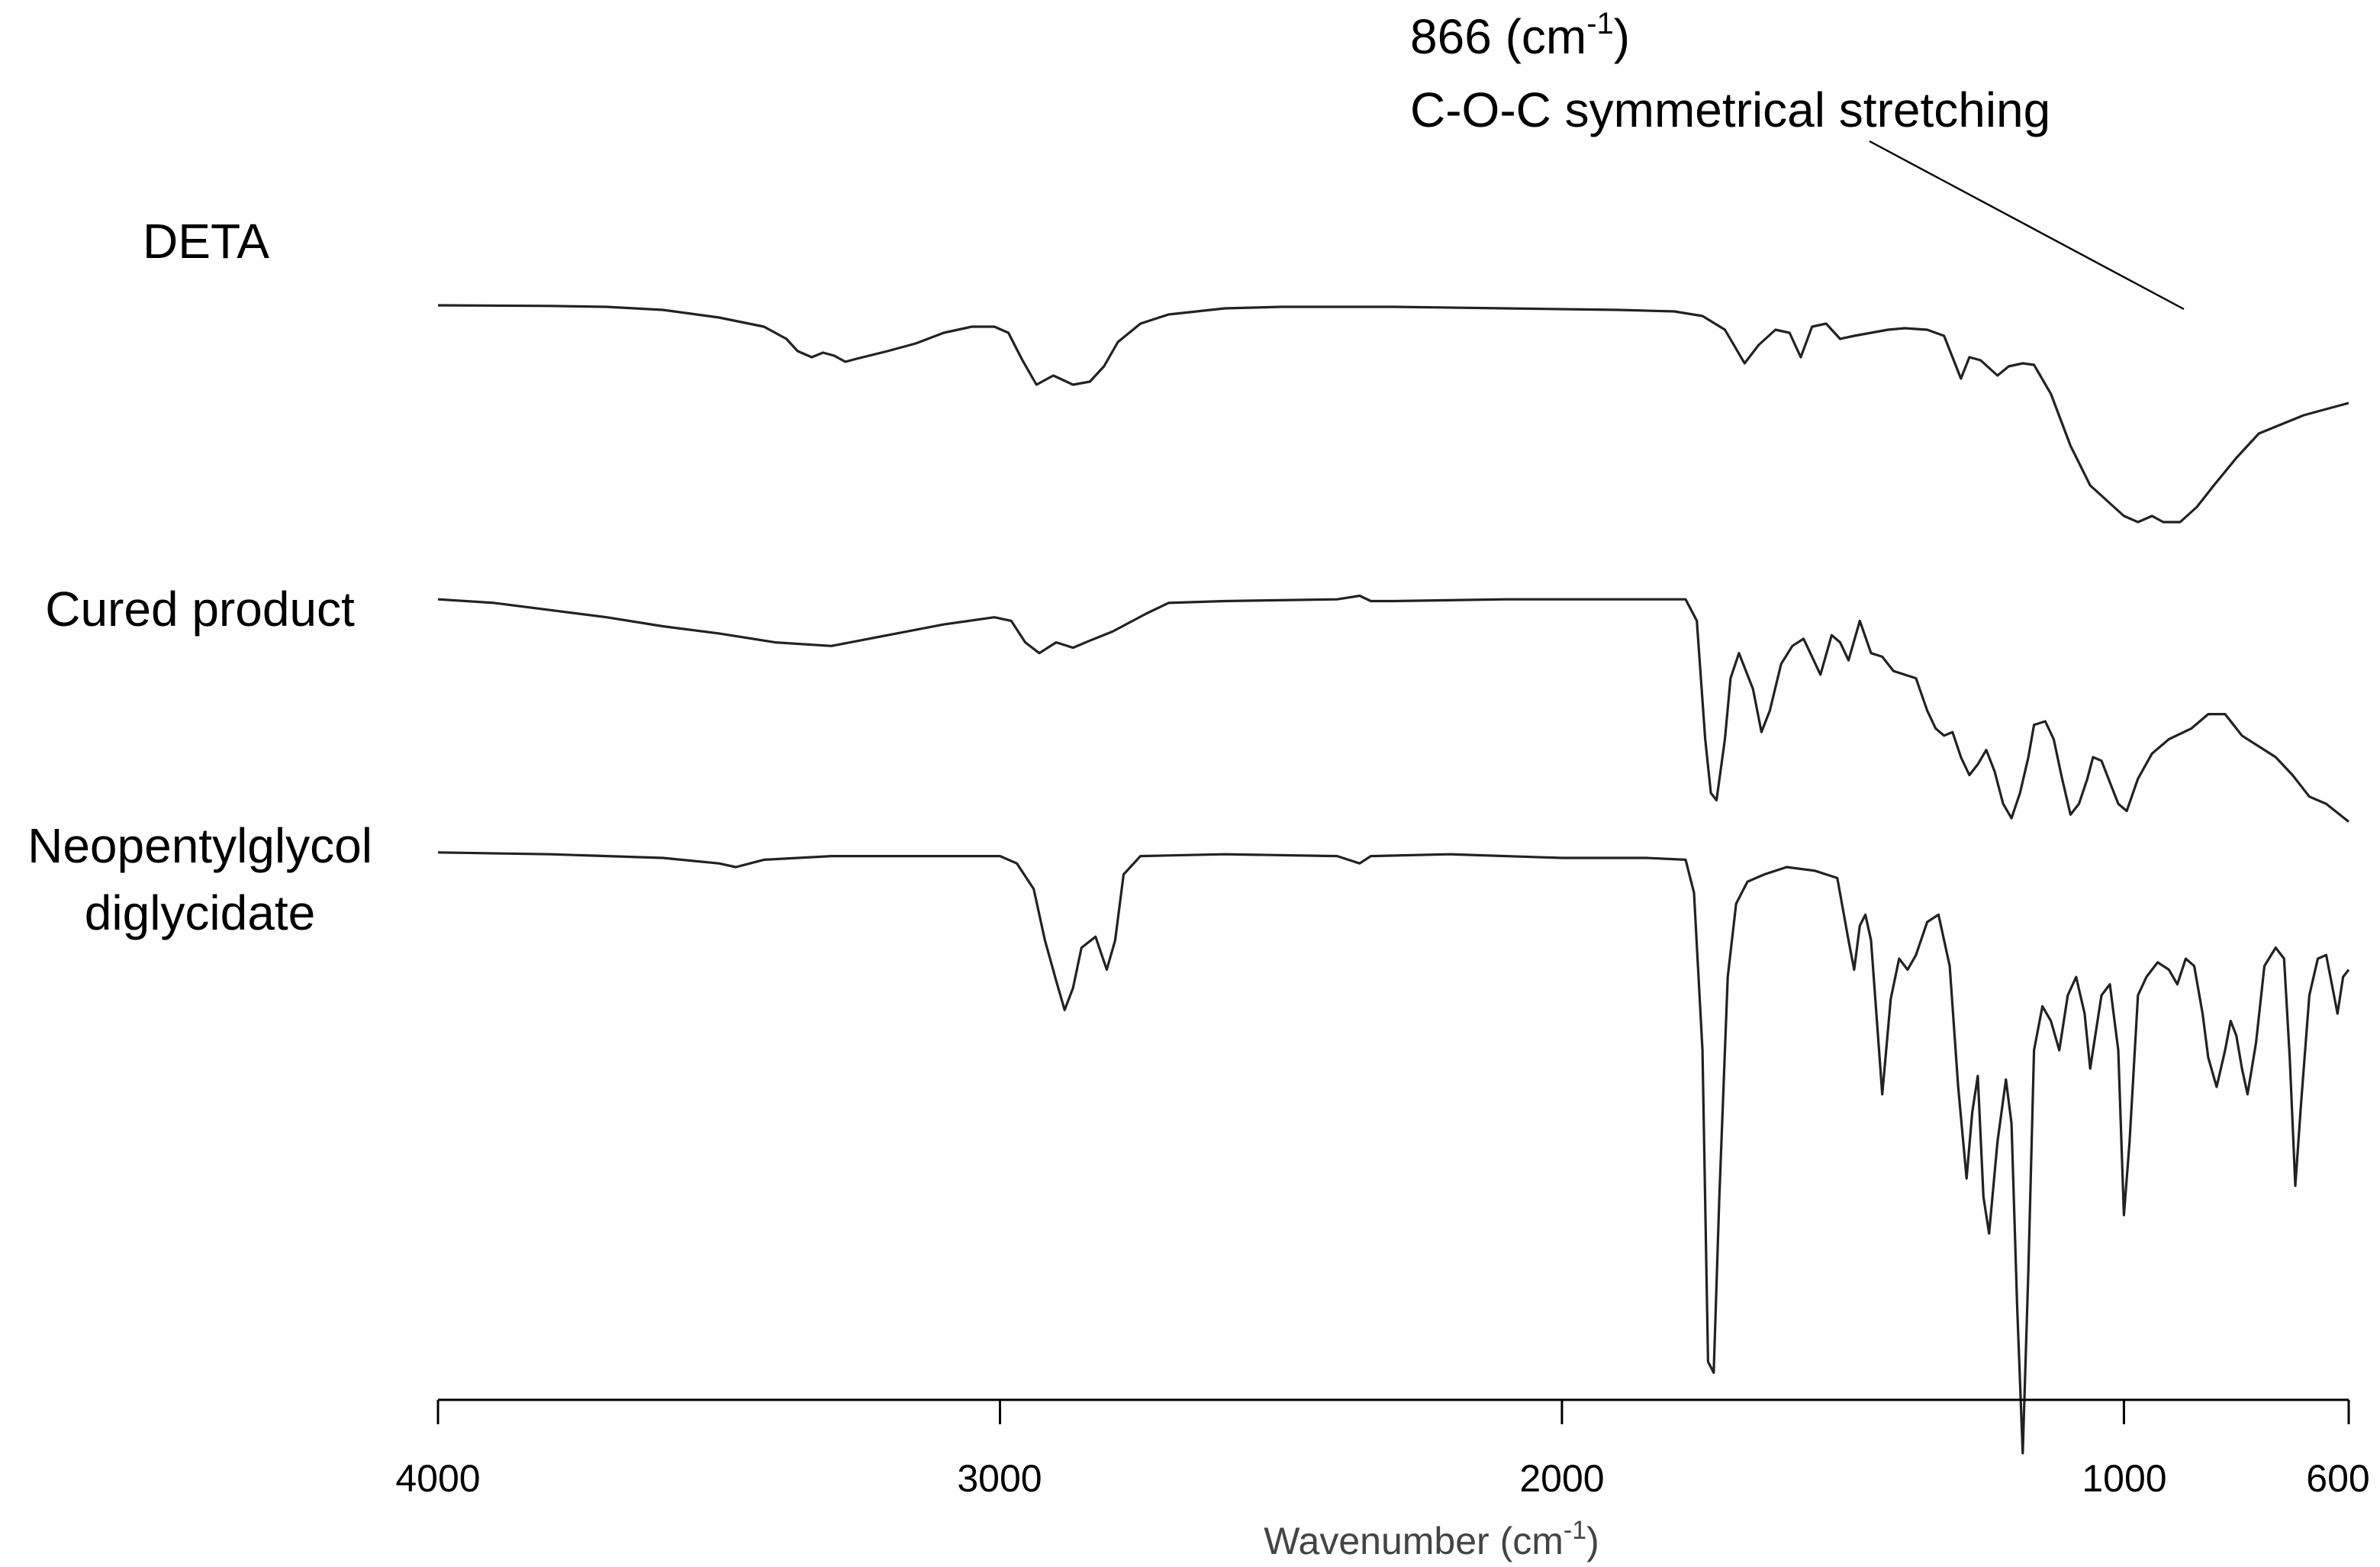 The height and width of the screenshot is (1567, 2380). What do you see at coordinates (437, 1478) in the screenshot?
I see `x-tick-label-4000: 4000` at bounding box center [437, 1478].